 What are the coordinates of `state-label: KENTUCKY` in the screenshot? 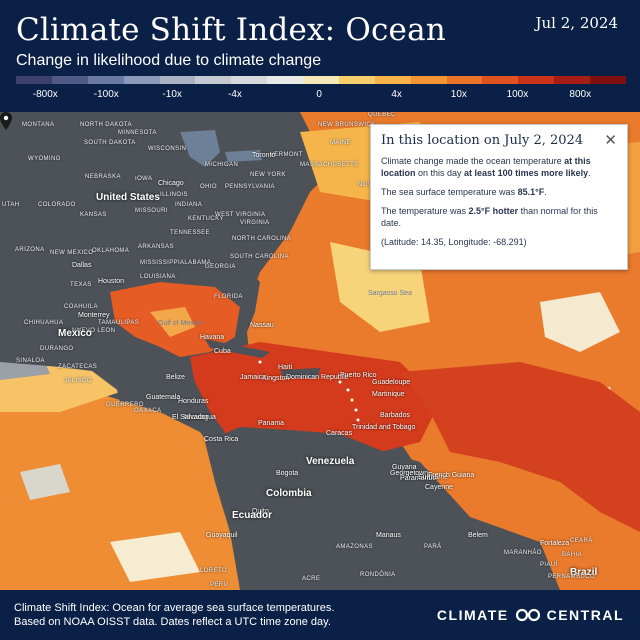 It's located at (206, 219).